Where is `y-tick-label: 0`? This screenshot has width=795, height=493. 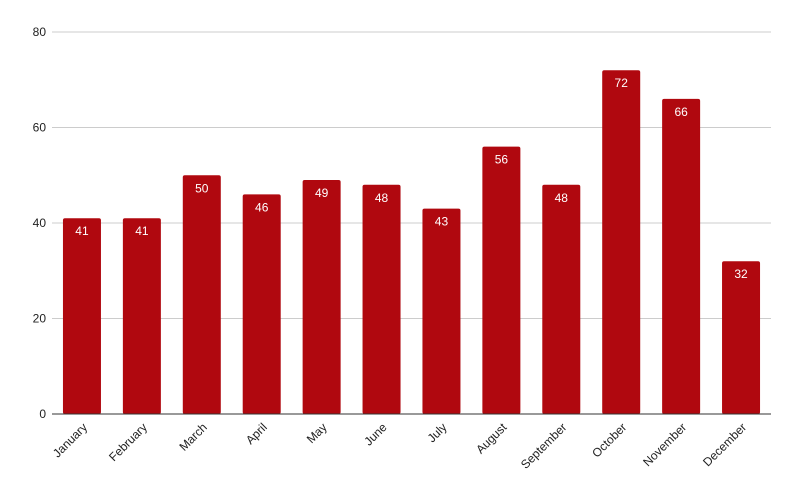
y-tick-label: 0 is located at coordinates (42, 414).